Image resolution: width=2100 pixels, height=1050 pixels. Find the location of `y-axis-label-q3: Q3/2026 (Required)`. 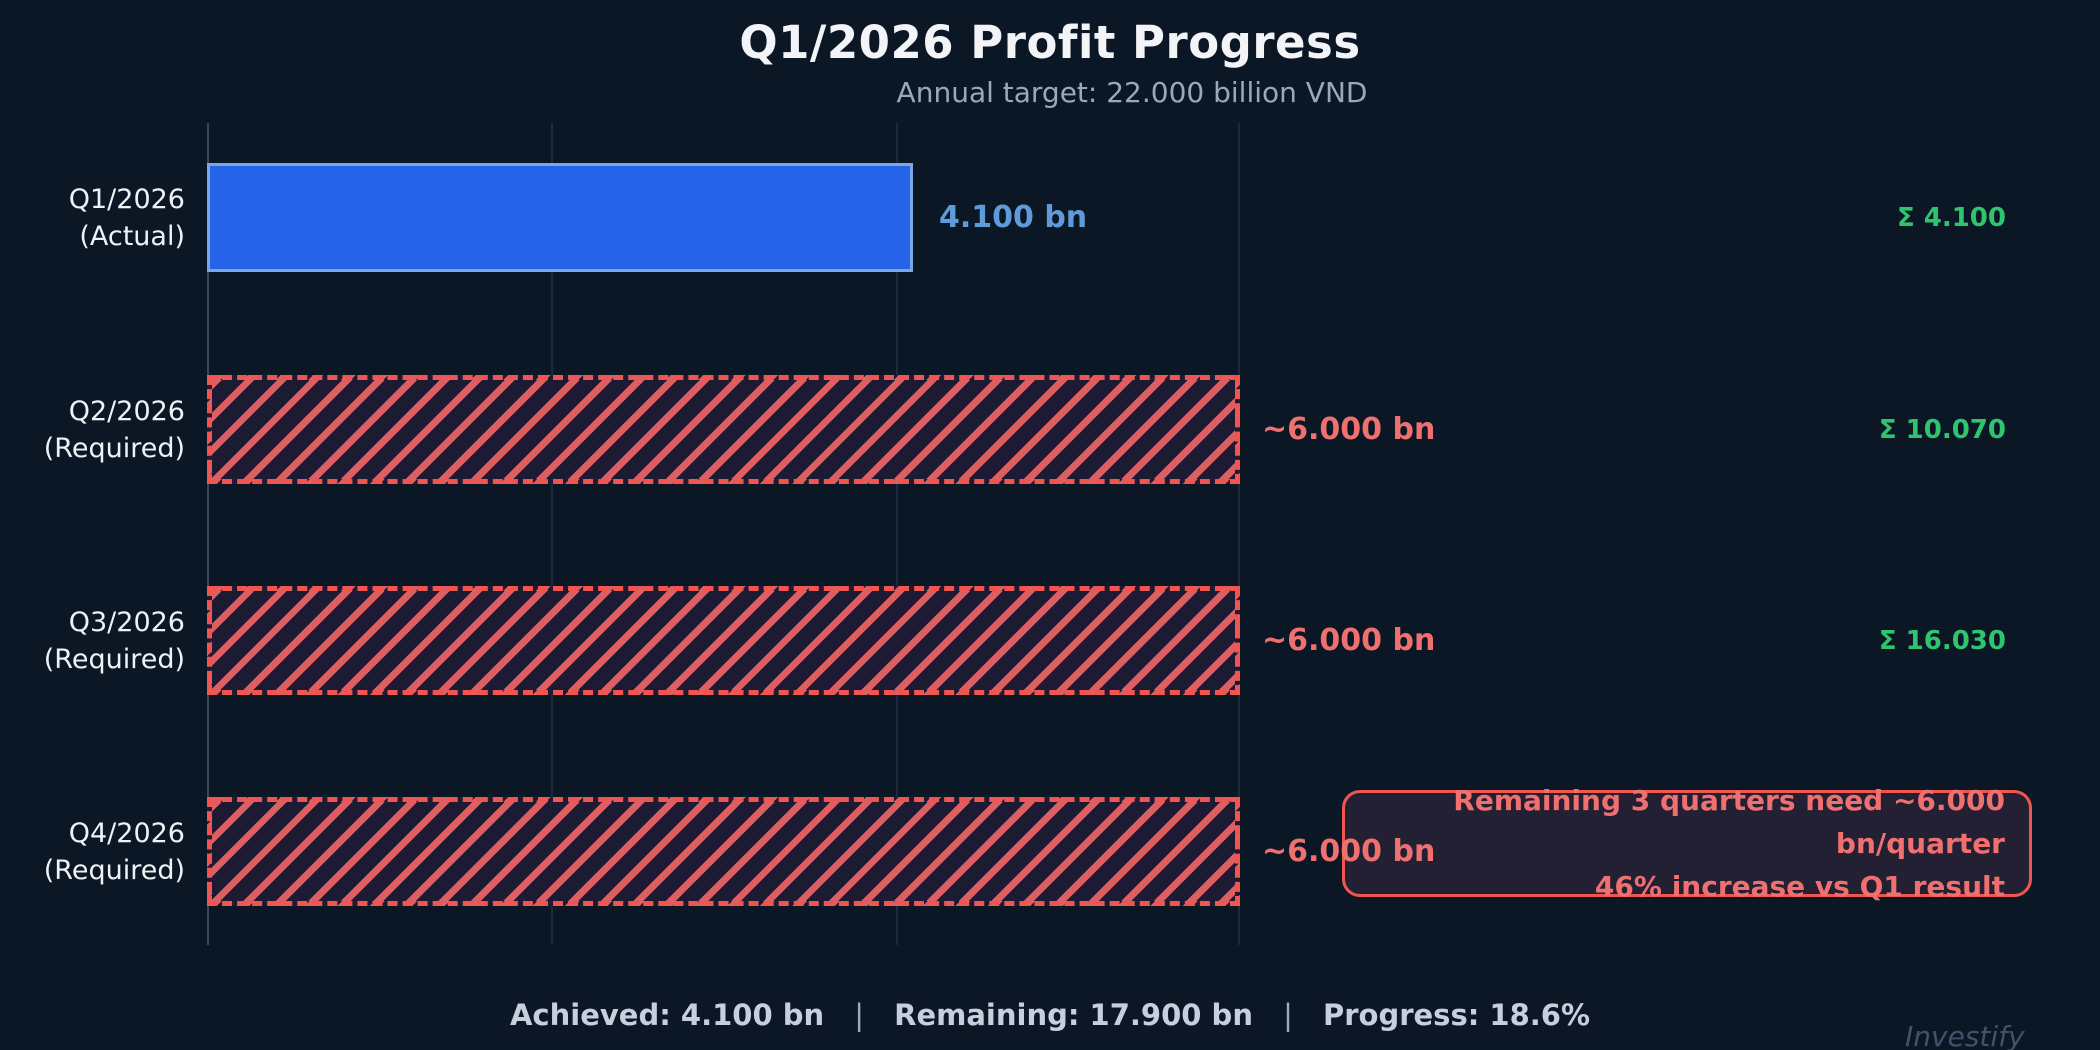

y-axis-label-q3: Q3/2026 (Required) is located at coordinates (92, 640).